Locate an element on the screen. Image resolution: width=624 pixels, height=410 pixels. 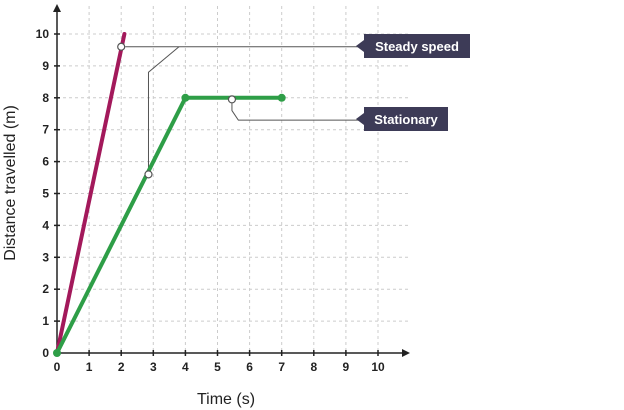
callout-label-0: Steady speed is located at coordinates (417, 46).